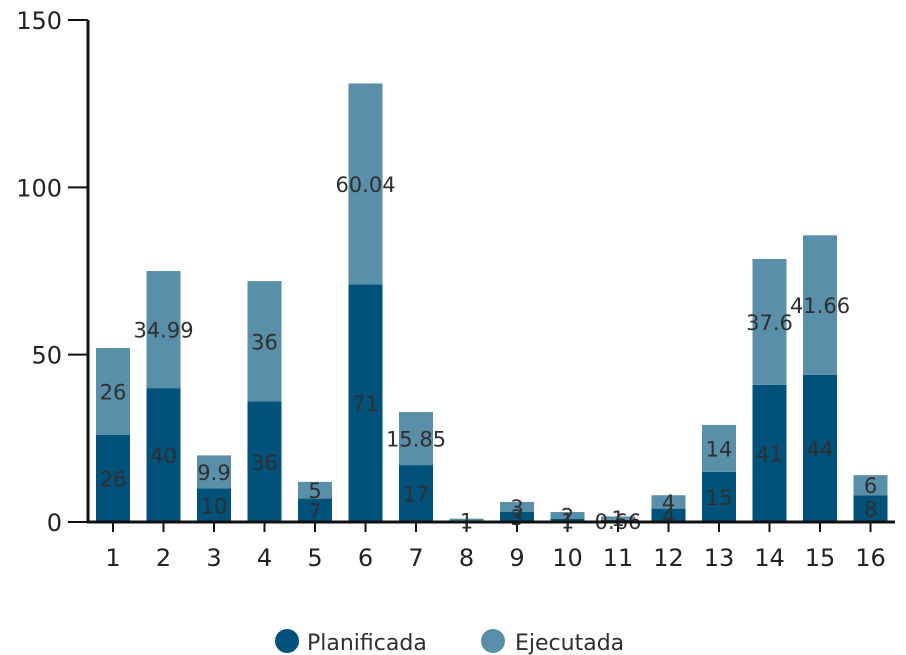  What do you see at coordinates (870, 558) in the screenshot?
I see `x-tick-label-16: 16` at bounding box center [870, 558].